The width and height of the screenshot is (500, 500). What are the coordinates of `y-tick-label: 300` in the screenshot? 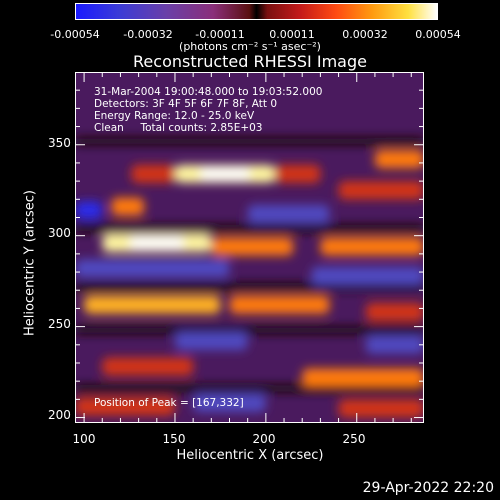 It's located at (59, 233).